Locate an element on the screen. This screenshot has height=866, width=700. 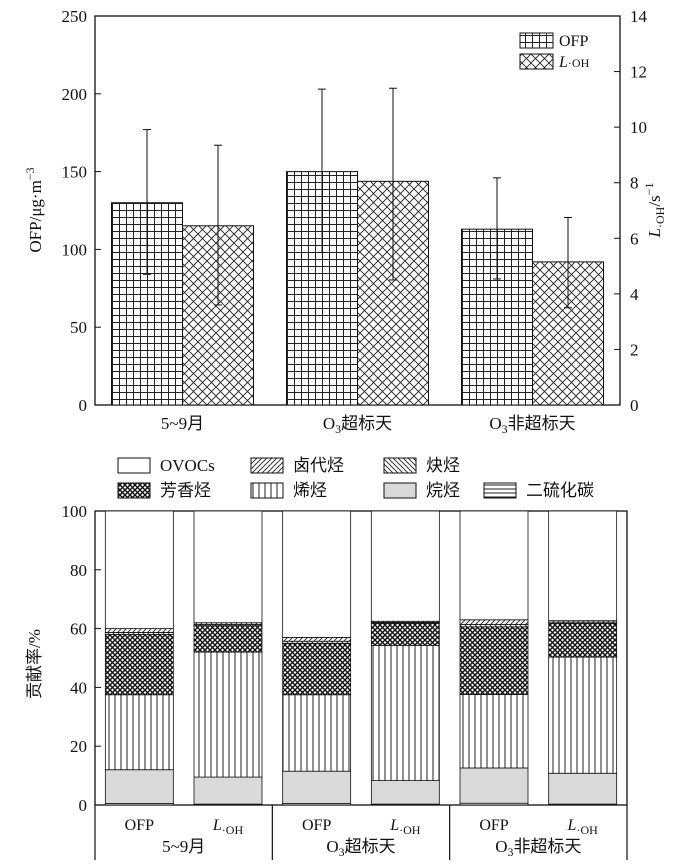
legend-label-alkane: 烷烃 is located at coordinates (443, 490).